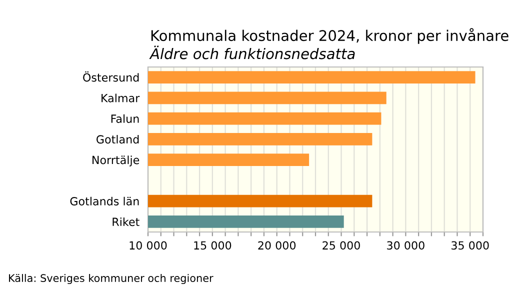  I want to click on x-tick-label: 30 000, so click(405, 245).